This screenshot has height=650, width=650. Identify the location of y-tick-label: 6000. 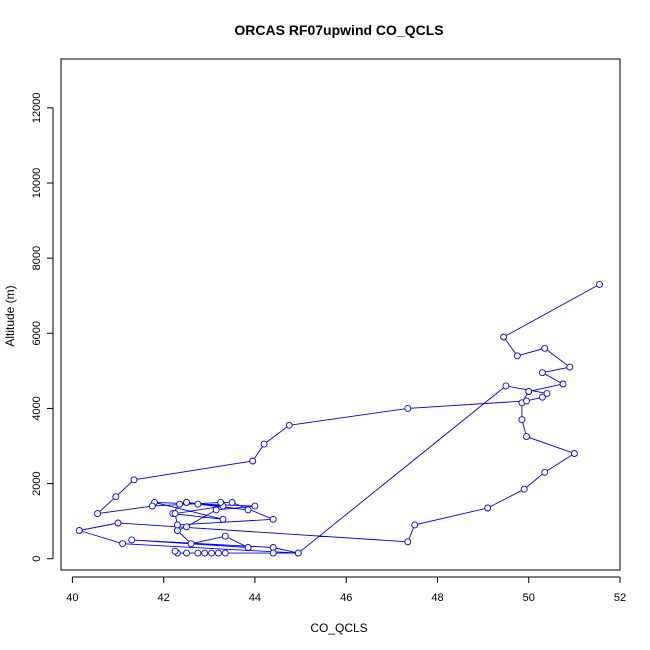
(37, 333).